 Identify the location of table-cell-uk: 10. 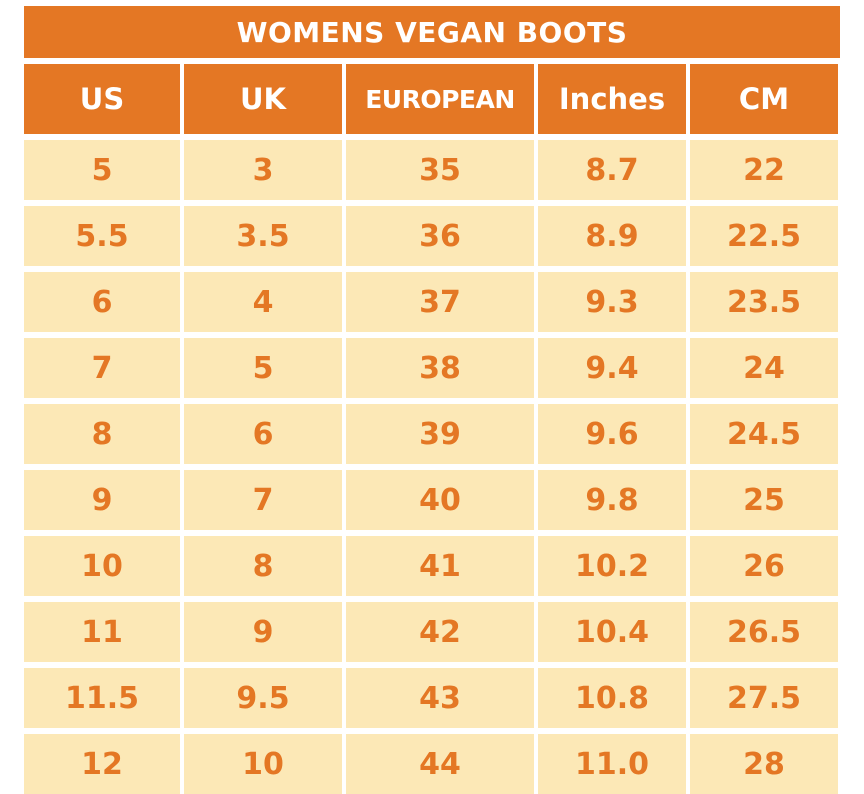
(263, 764).